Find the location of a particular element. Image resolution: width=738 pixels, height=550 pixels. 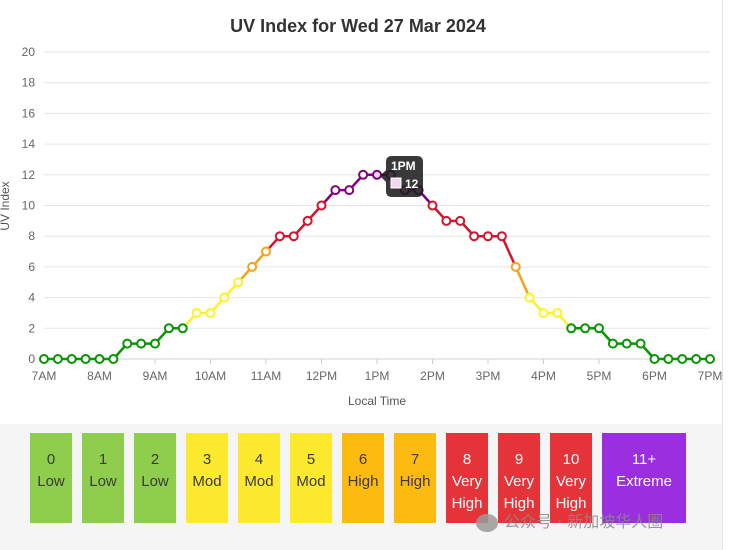

y-tick-label: 8 is located at coordinates (31, 236).